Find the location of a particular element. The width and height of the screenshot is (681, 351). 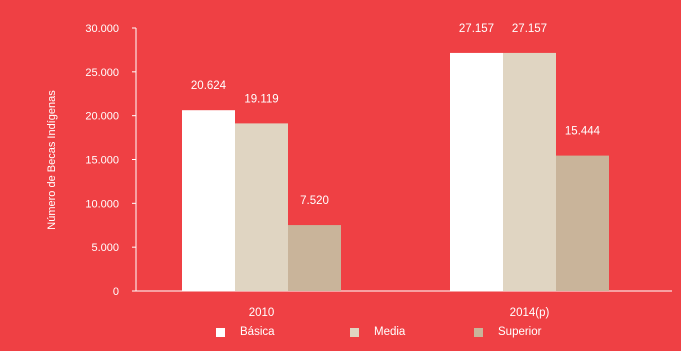

x-category-label: 2010 is located at coordinates (262, 313).